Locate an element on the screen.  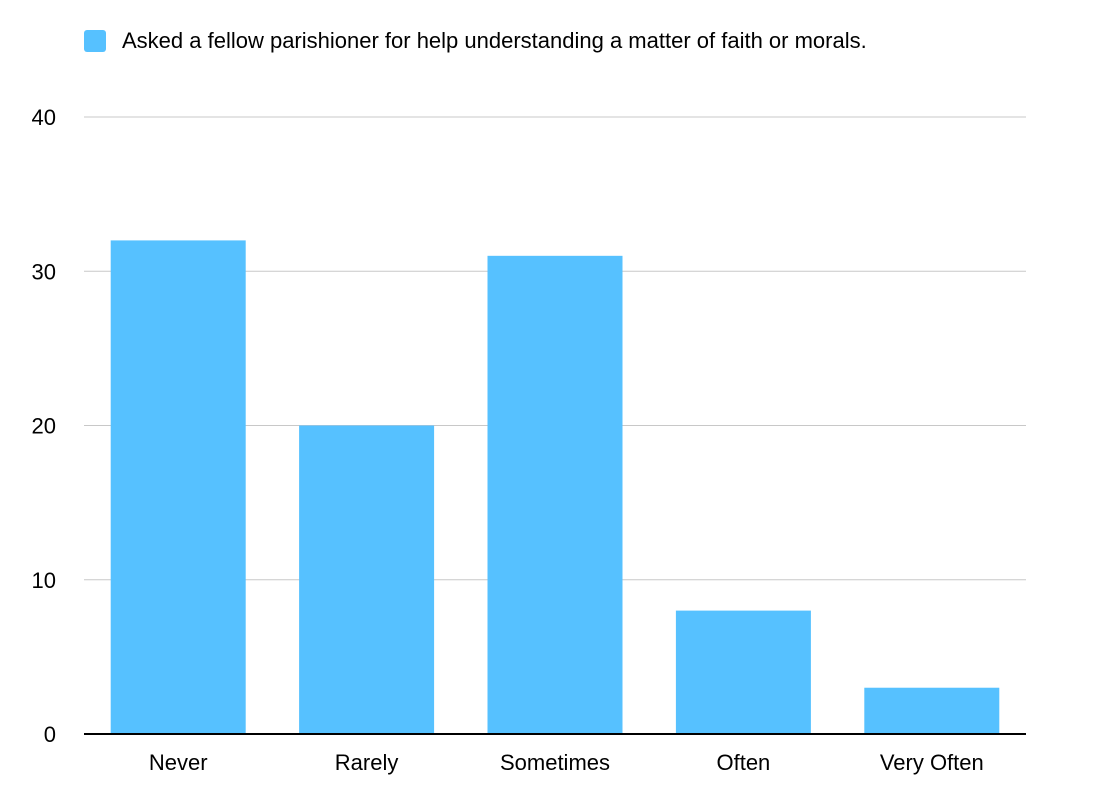
bar-never is located at coordinates (178, 487).